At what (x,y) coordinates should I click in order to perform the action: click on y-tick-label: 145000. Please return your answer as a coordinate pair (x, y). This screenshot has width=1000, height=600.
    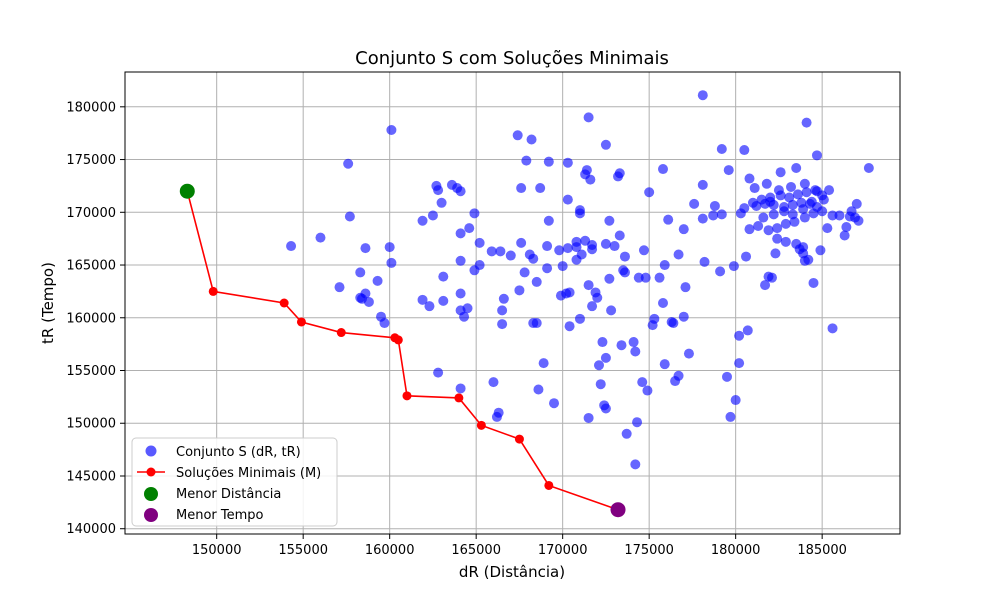
    Looking at the image, I should click on (91, 476).